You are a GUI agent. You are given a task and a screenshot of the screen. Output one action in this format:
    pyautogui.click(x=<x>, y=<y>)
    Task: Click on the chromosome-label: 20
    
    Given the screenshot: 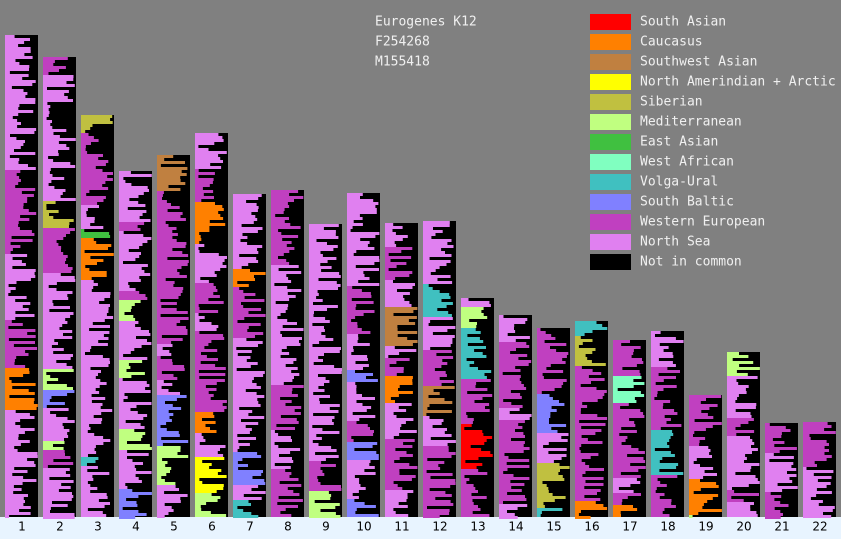 What is the action you would take?
    pyautogui.click(x=743, y=527)
    